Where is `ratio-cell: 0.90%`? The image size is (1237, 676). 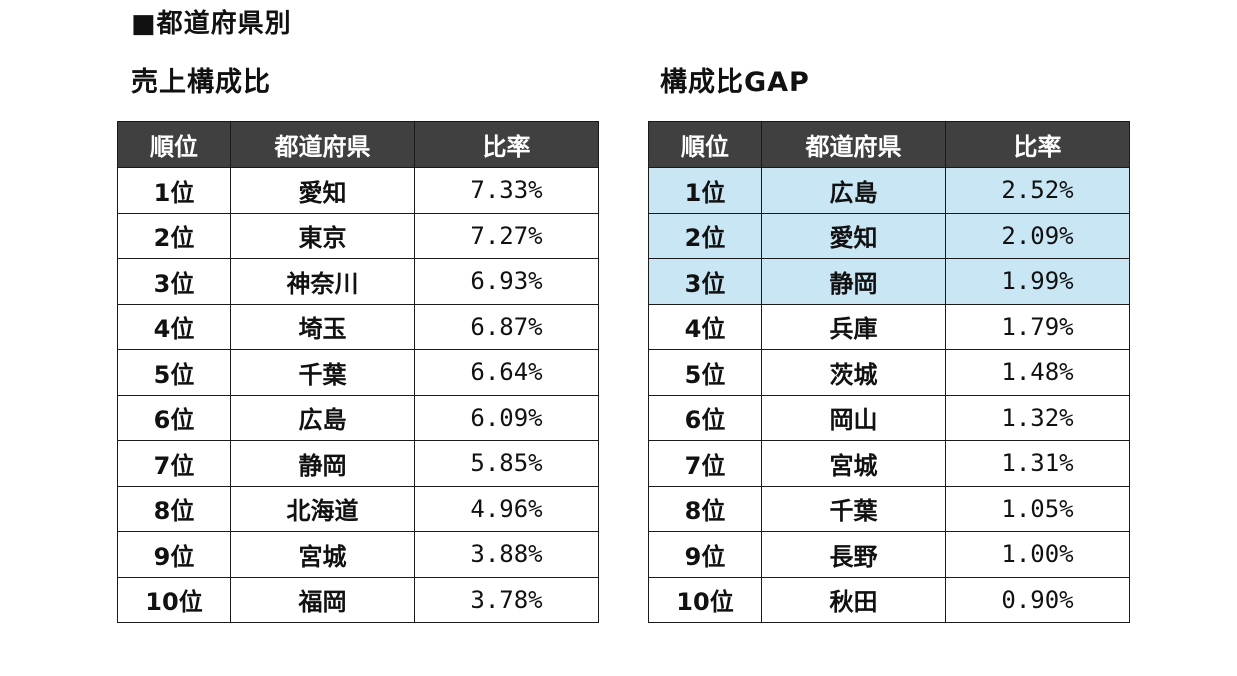
ratio-cell: 0.90% is located at coordinates (1037, 599).